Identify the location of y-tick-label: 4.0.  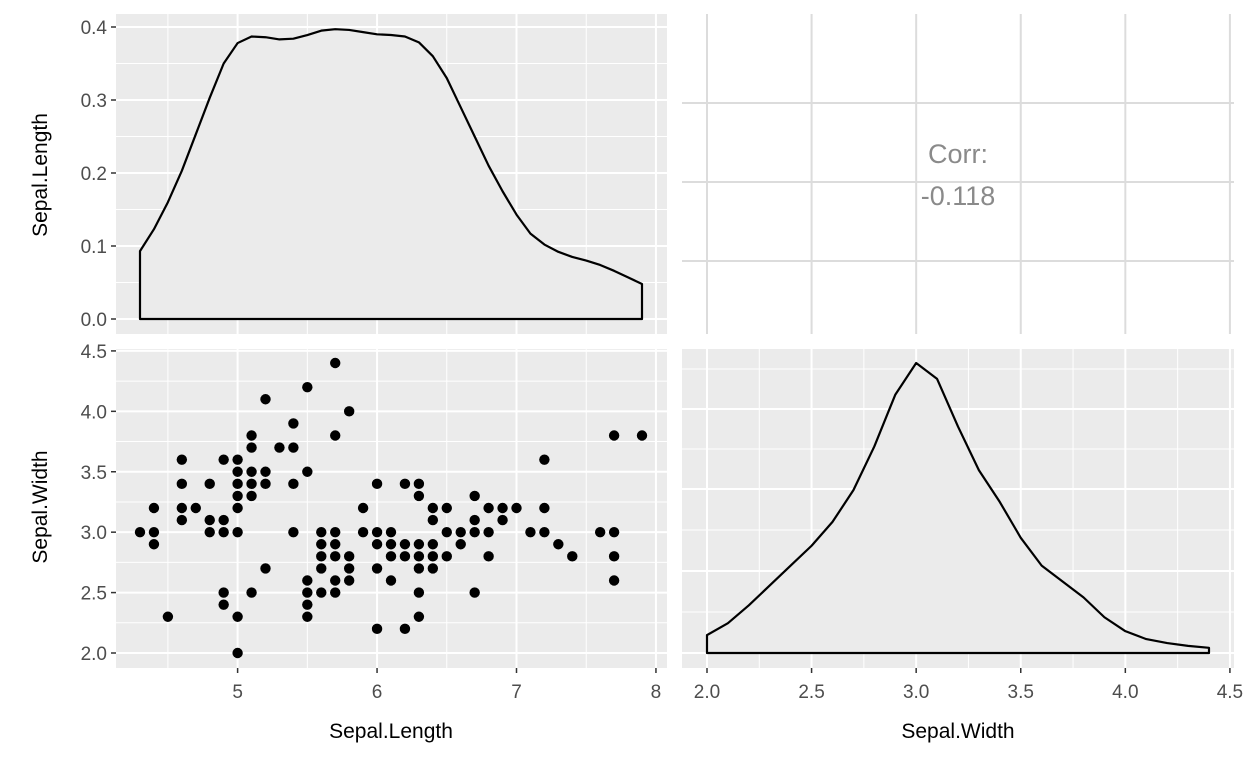
(94, 412).